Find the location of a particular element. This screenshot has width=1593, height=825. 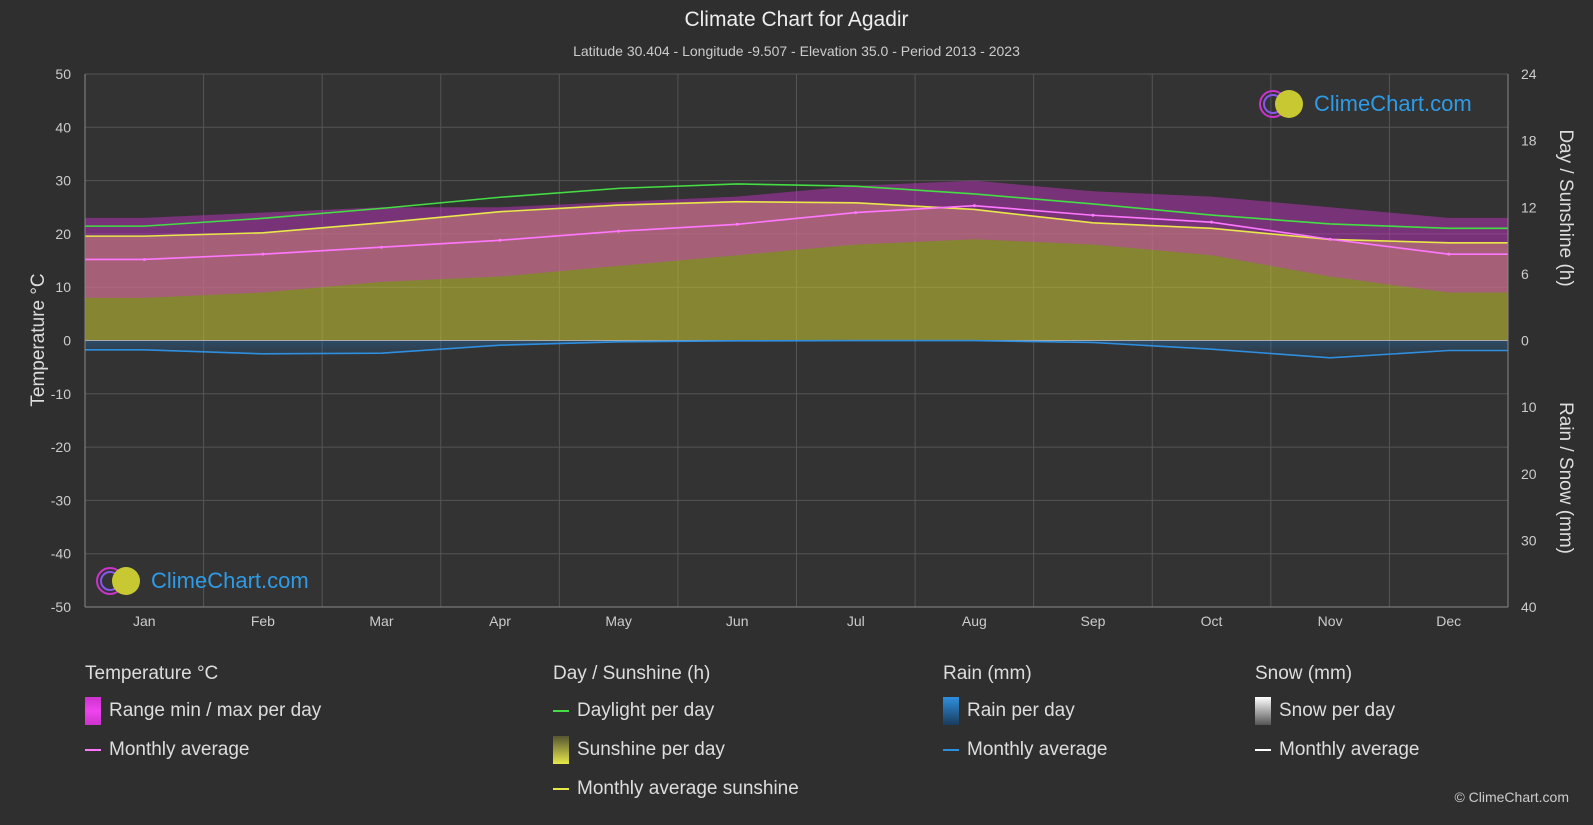

logo-top: ClimeChart.com is located at coordinates (1365, 104).